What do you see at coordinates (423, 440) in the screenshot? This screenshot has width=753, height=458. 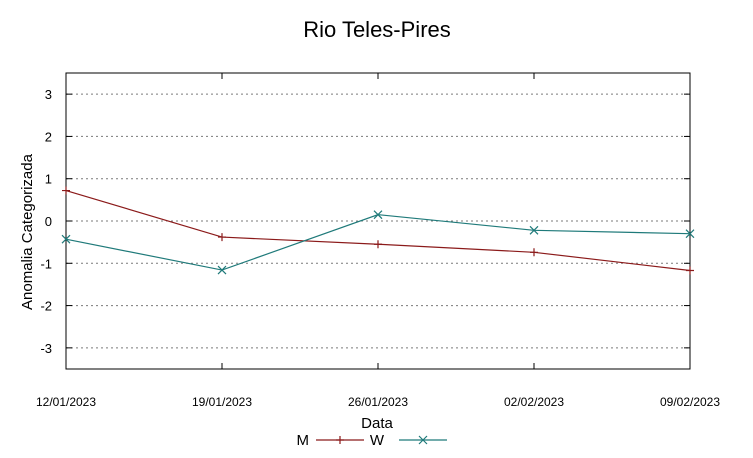 I see `legend-marker-w` at bounding box center [423, 440].